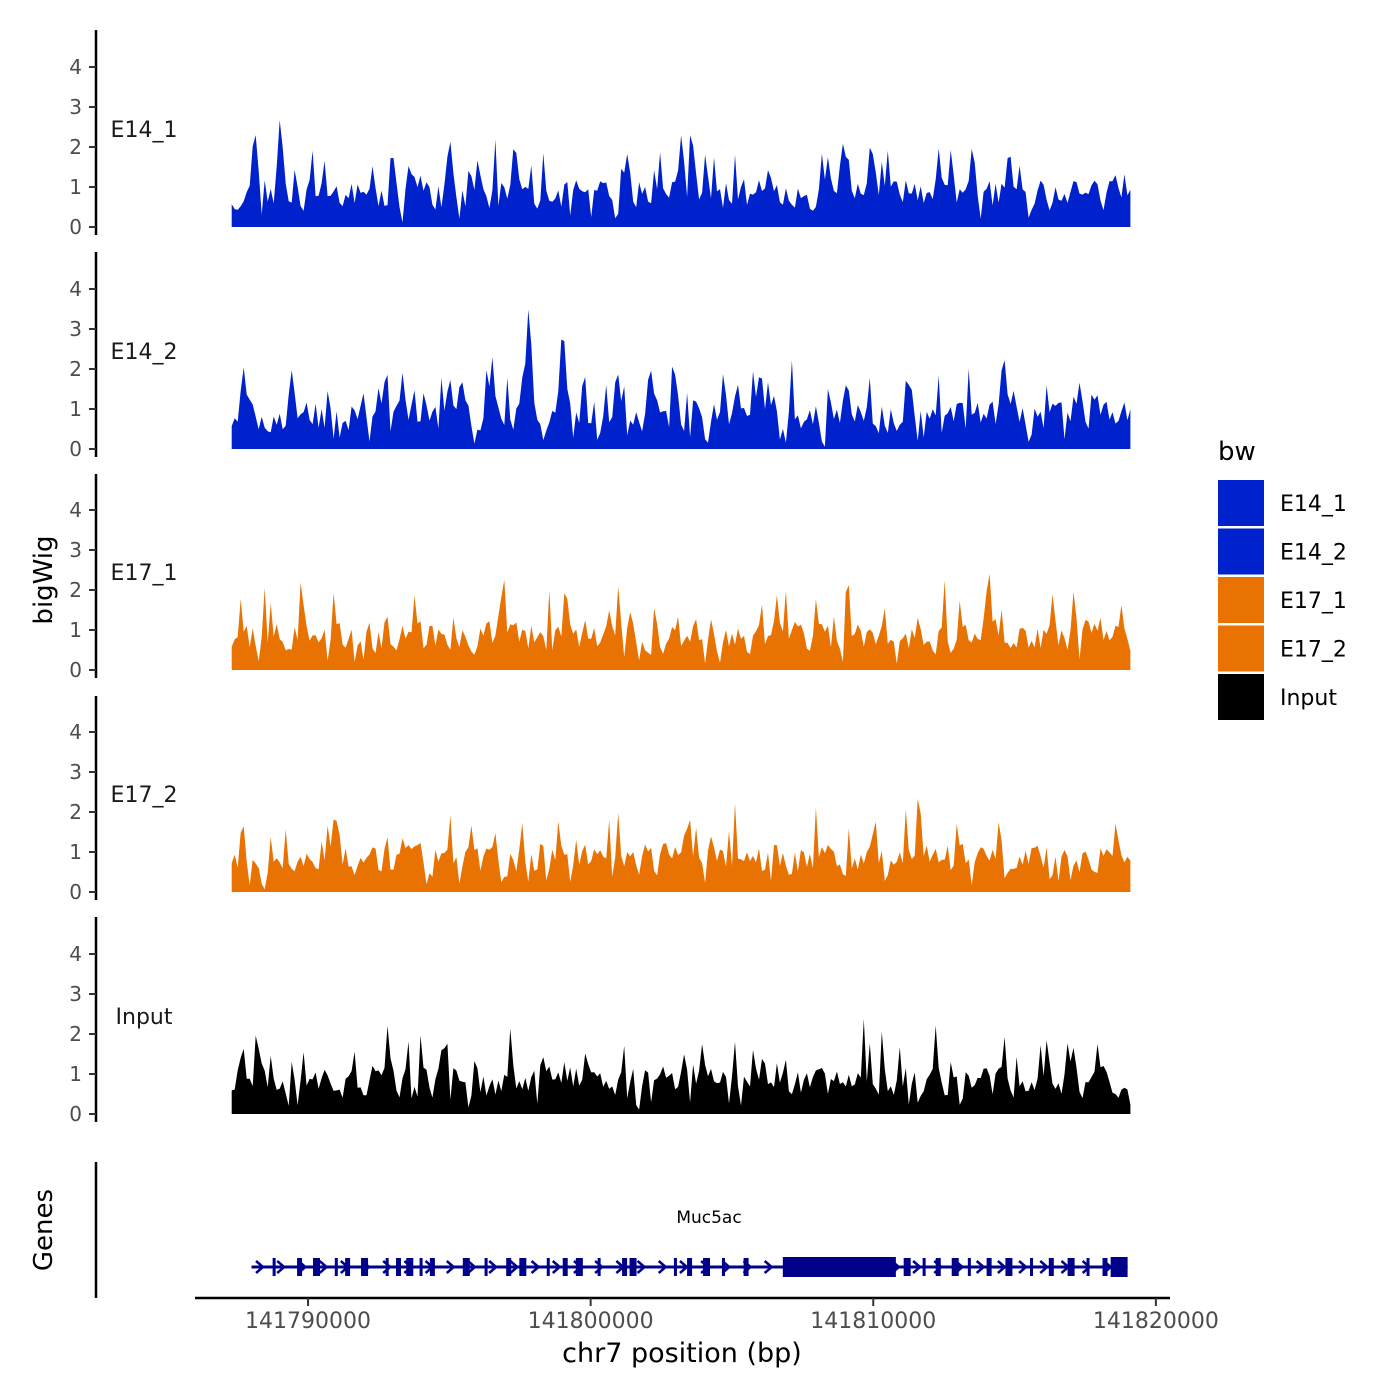  What do you see at coordinates (591, 1321) in the screenshot?
I see `x-tick-label: 141800000` at bounding box center [591, 1321].